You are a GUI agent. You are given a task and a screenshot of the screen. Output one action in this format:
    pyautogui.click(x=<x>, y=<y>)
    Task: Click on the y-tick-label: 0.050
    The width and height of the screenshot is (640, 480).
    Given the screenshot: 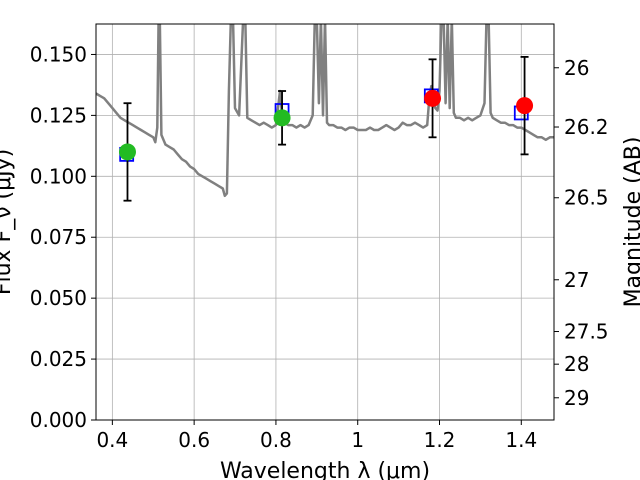 What is the action you would take?
    pyautogui.click(x=58, y=298)
    